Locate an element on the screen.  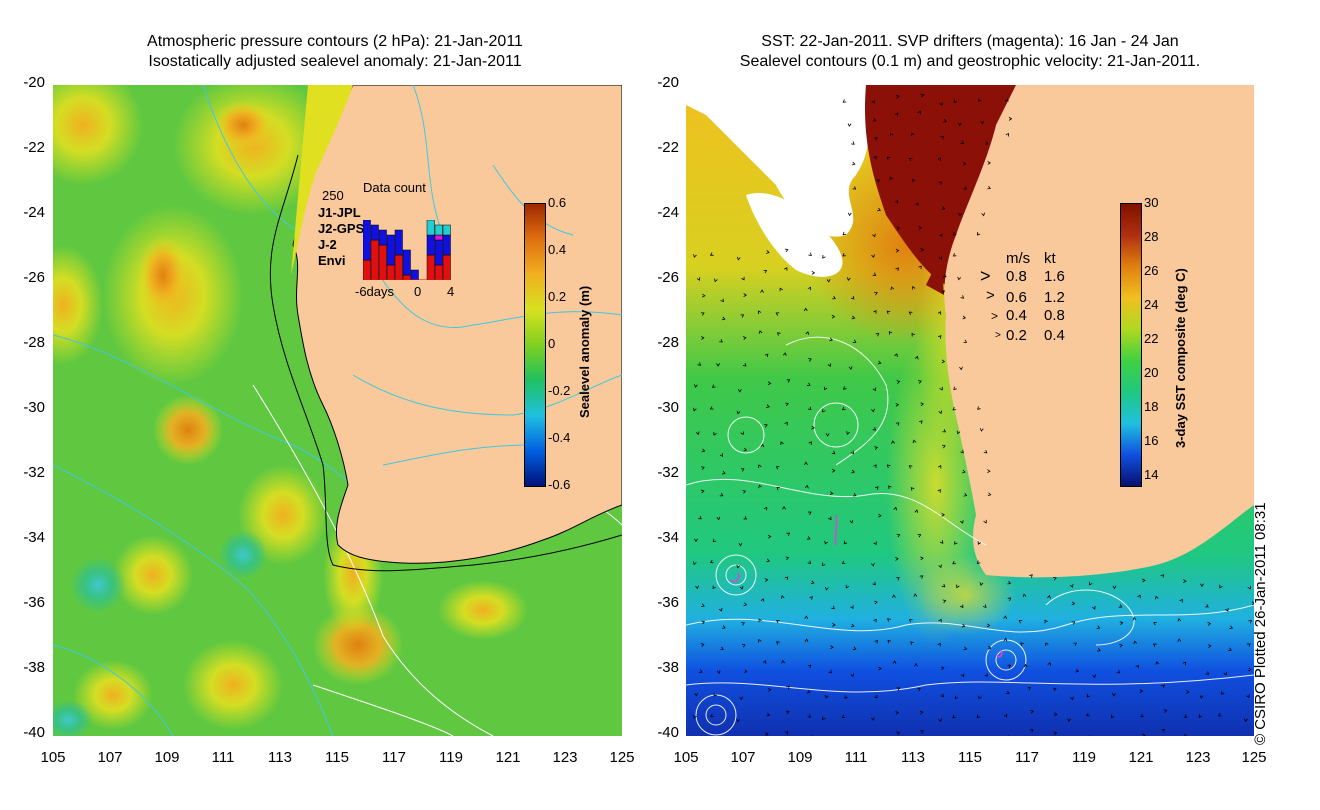
left-y-tick: -34 is located at coordinates (34, 537).